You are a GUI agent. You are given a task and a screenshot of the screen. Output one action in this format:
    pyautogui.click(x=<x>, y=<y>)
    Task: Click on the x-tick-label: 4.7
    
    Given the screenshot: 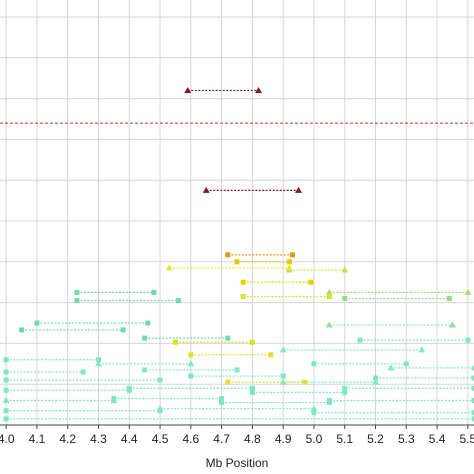 What is the action you would take?
    pyautogui.click(x=221, y=439)
    